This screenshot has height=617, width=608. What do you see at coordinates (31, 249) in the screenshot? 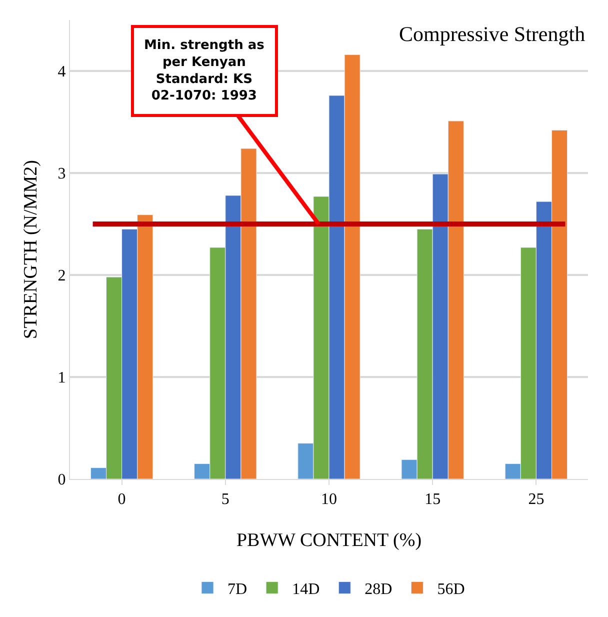
I see `y-axis-title: STRENGTH (N/MM2)` at bounding box center [31, 249].